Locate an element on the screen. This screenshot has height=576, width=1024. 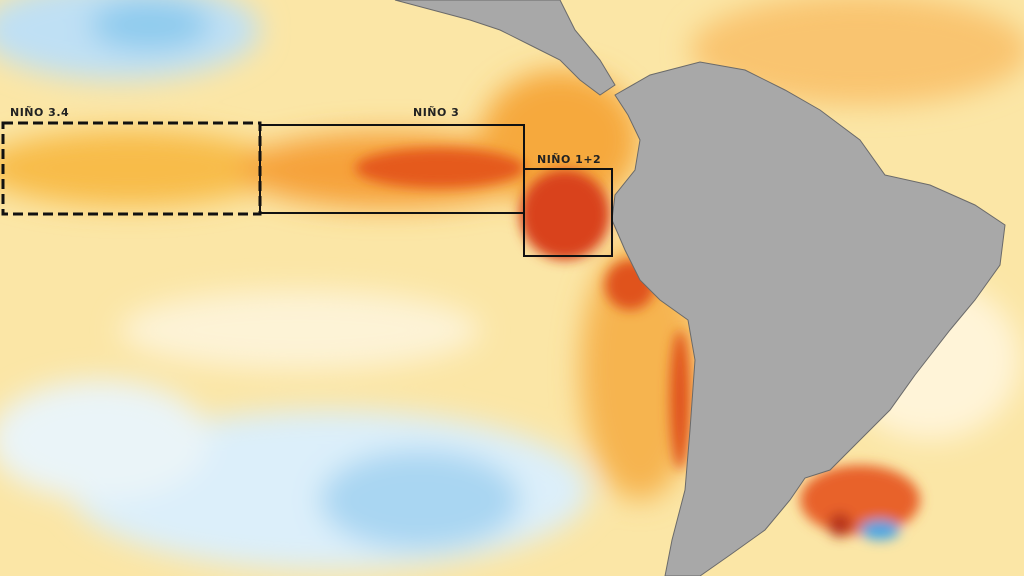
region-label: NIÑO 3 is located at coordinates (436, 112).